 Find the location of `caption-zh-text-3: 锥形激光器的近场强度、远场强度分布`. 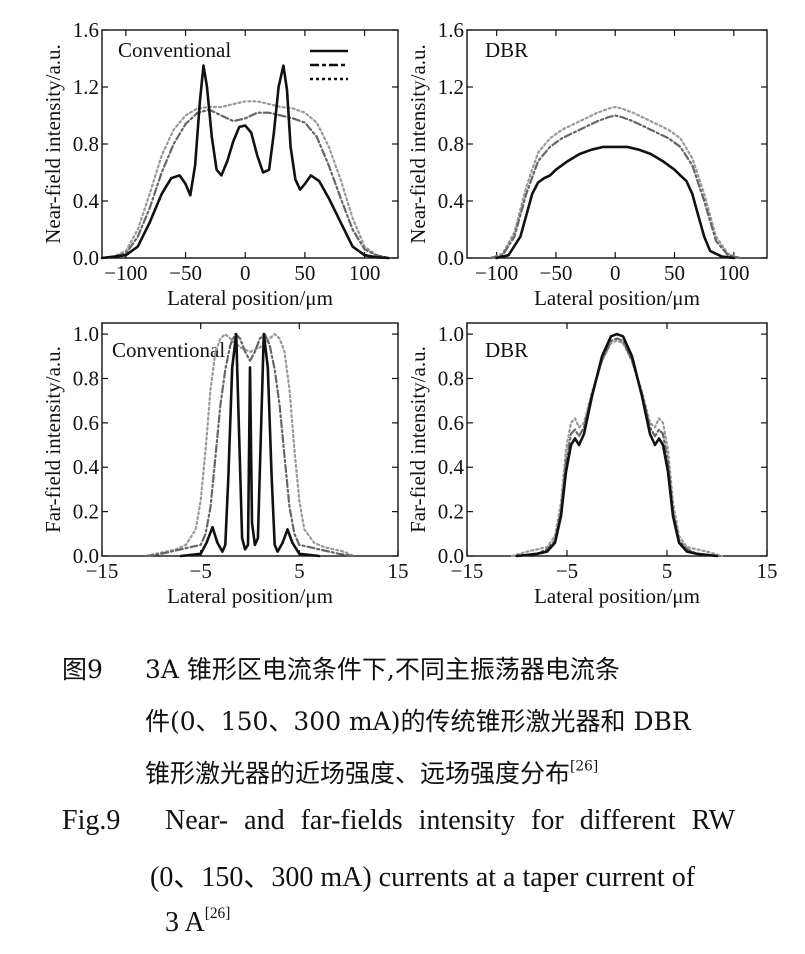

caption-zh-text-3: 锥形激光器的近场强度、远场强度分布 is located at coordinates (358, 773).